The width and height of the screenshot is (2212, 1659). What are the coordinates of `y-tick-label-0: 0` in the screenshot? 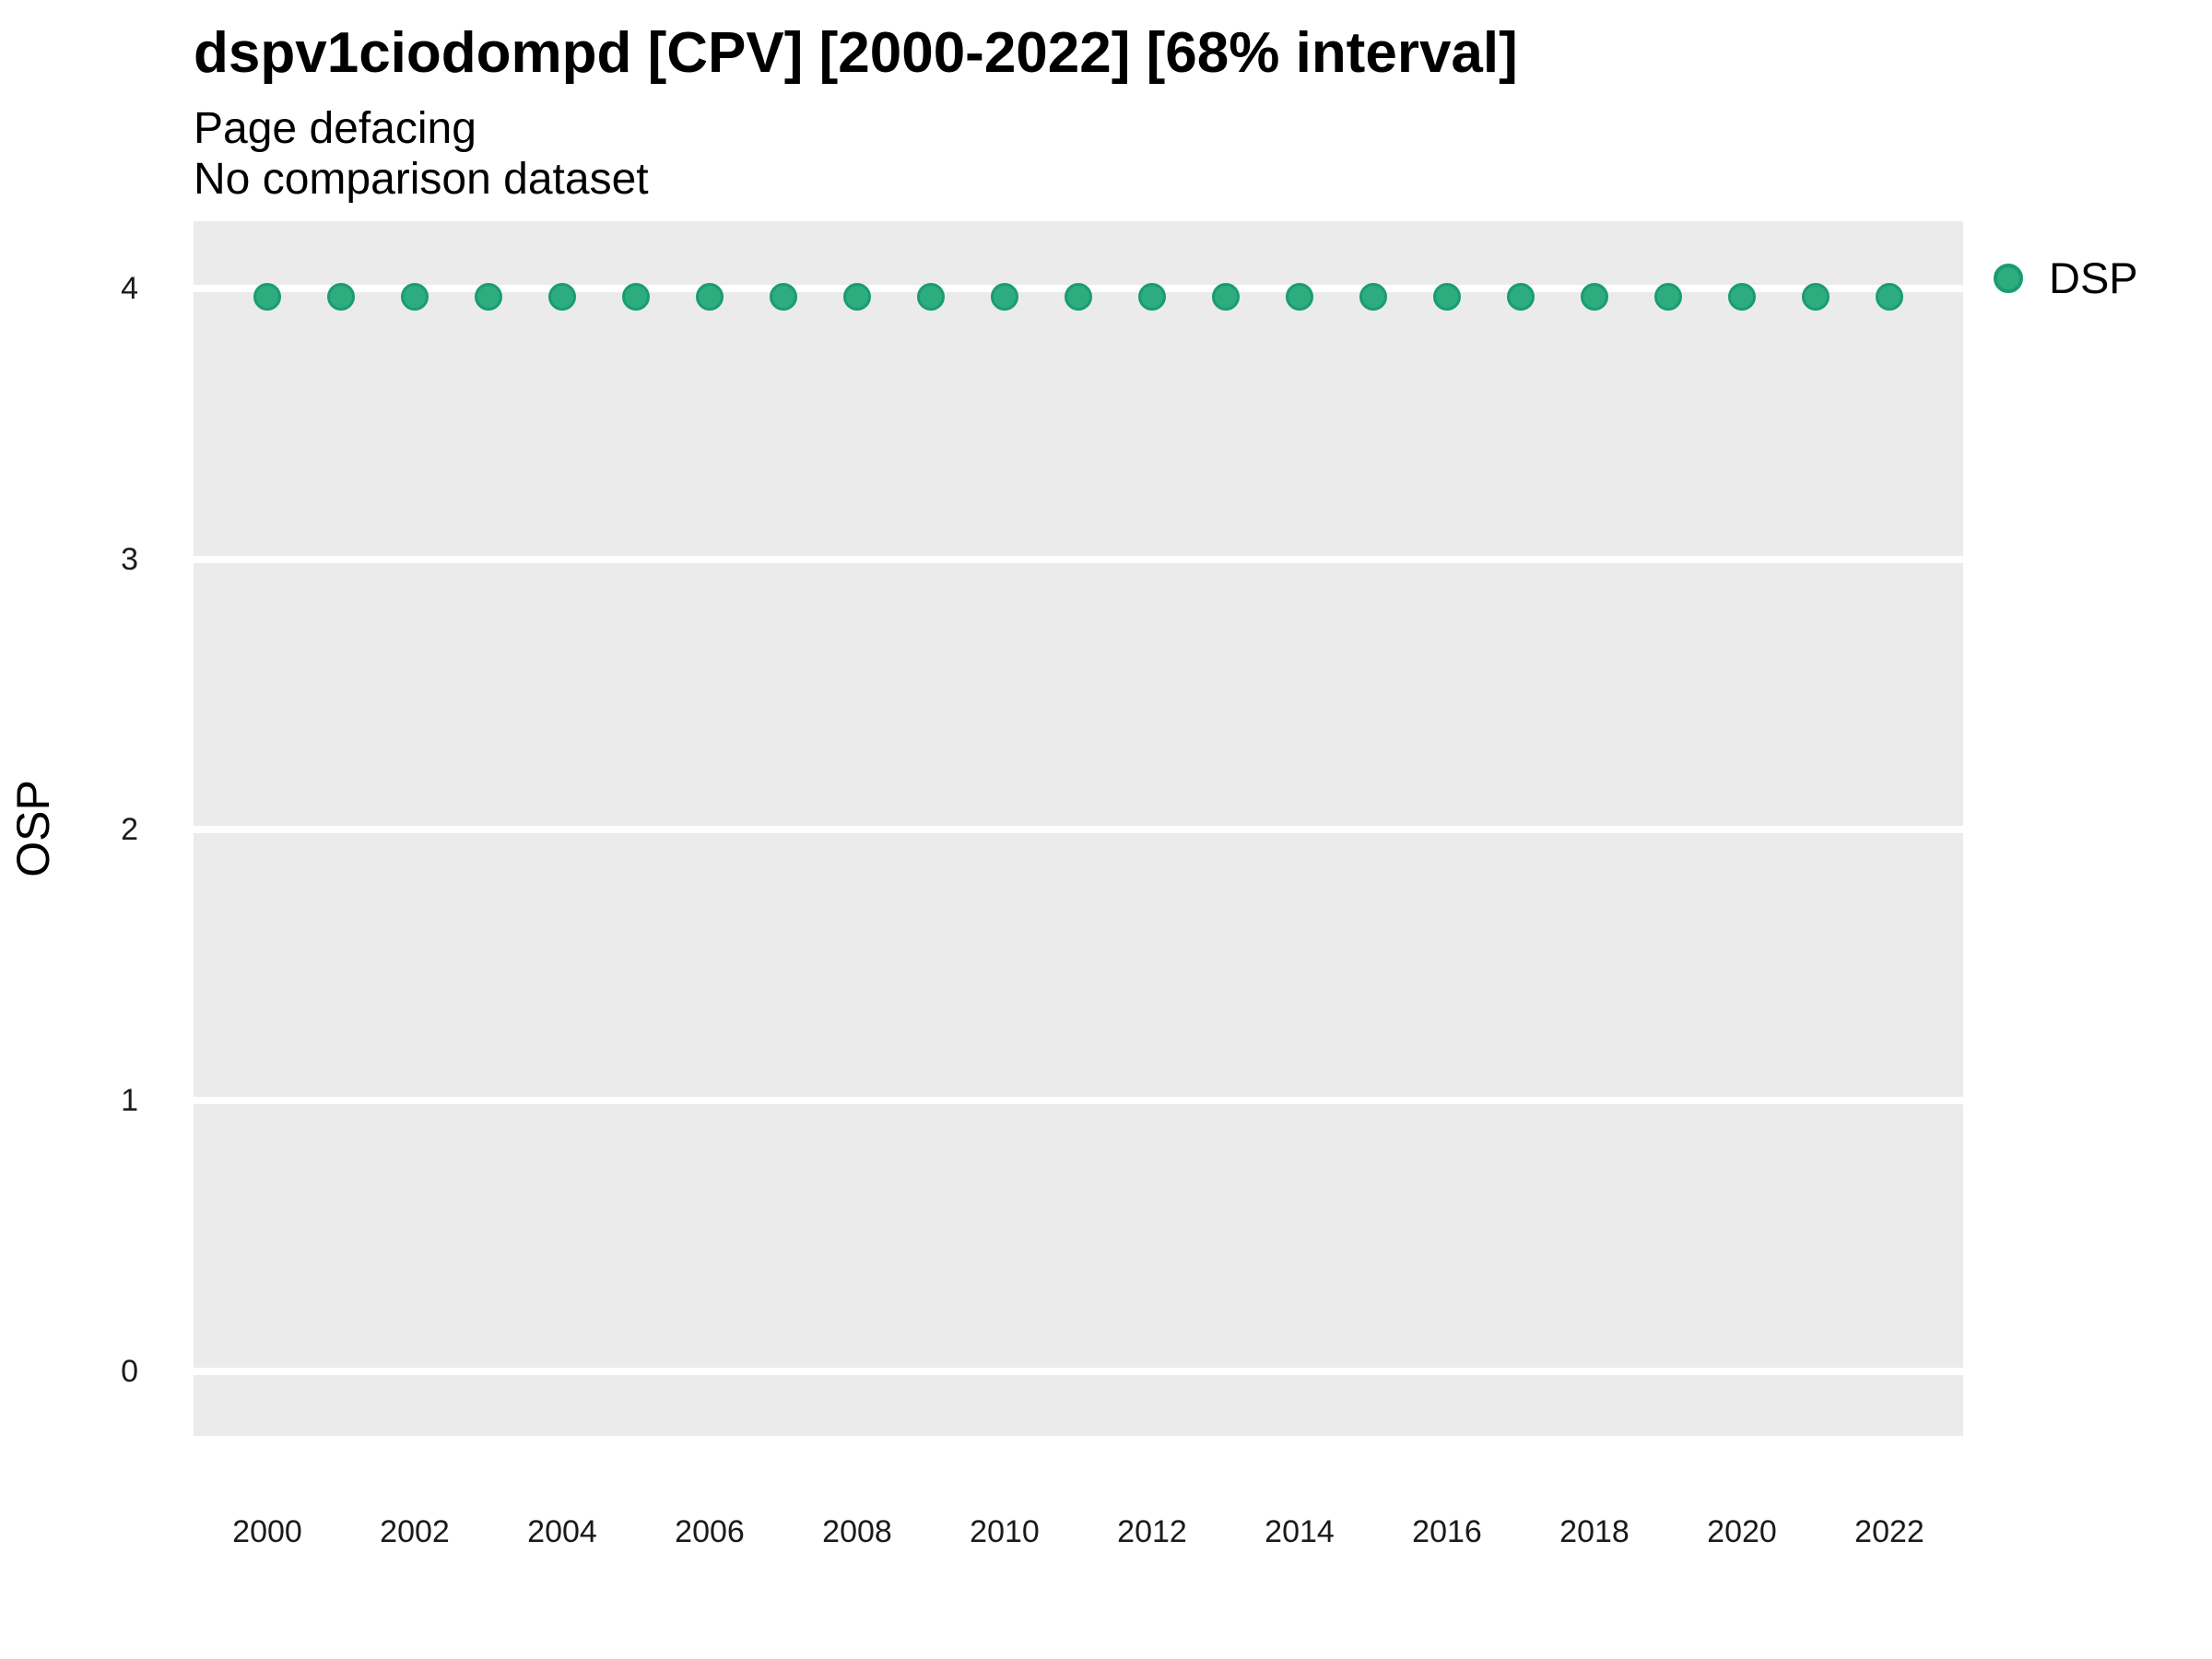 It's located at (129, 1371).